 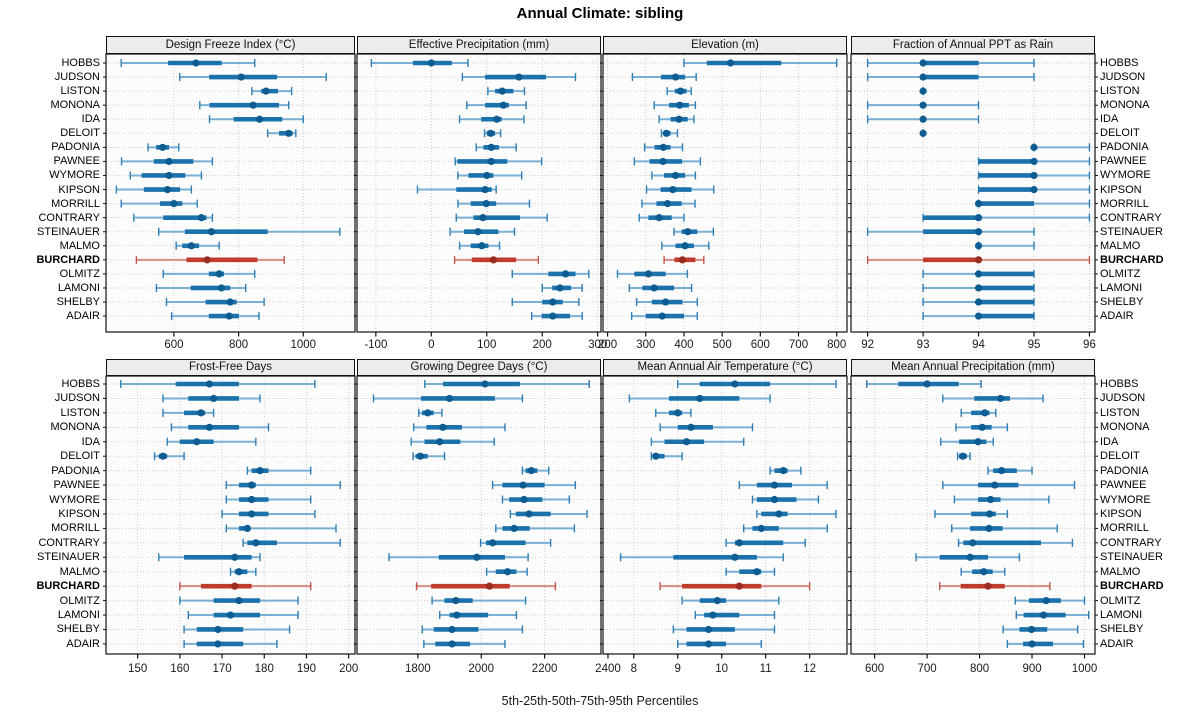 I want to click on series-hobbs-elevation-m, so click(x=760, y=63).